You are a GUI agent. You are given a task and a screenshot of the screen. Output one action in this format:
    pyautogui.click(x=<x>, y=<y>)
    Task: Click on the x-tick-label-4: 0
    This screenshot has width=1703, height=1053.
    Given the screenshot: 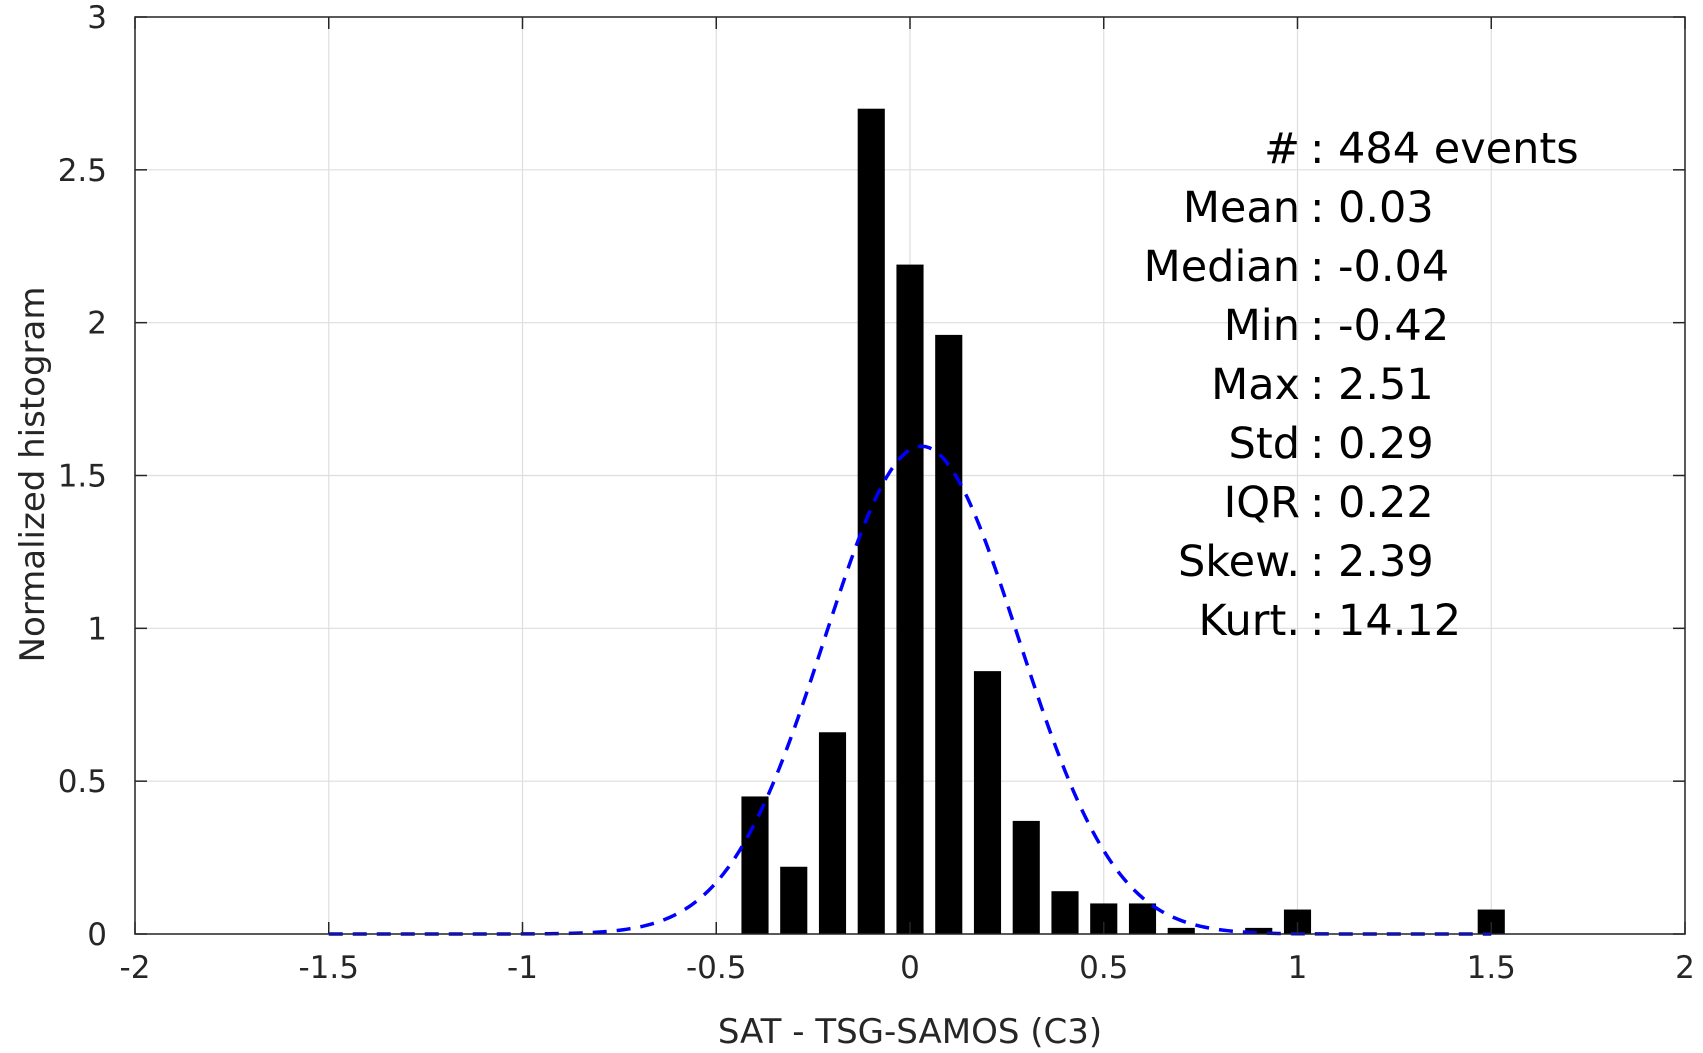 What is the action you would take?
    pyautogui.click(x=910, y=968)
    